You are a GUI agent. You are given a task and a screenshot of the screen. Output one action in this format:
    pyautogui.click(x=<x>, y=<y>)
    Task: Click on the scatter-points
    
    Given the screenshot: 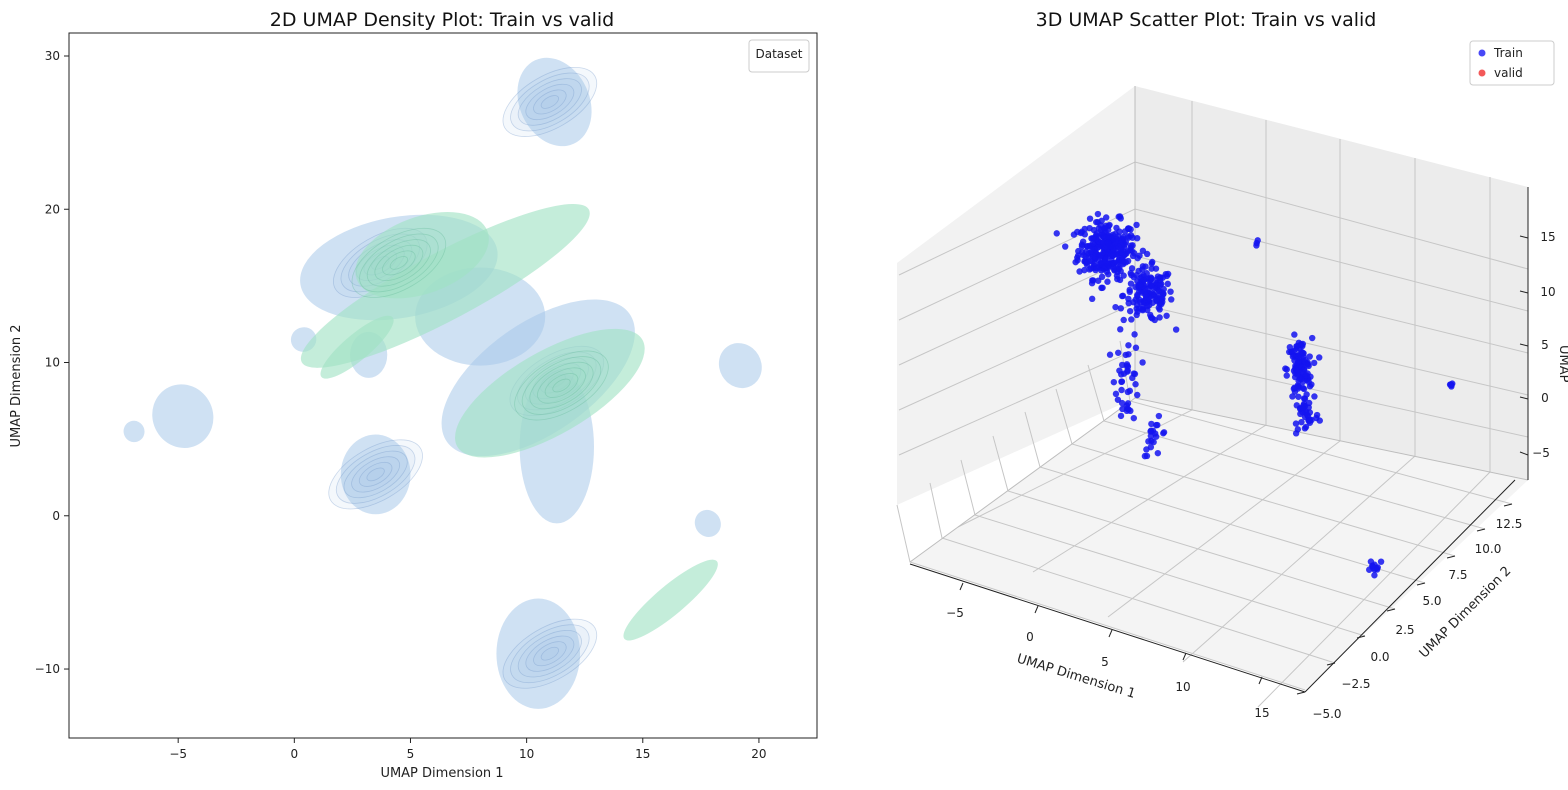 What is the action you would take?
    pyautogui.click(x=1254, y=394)
    